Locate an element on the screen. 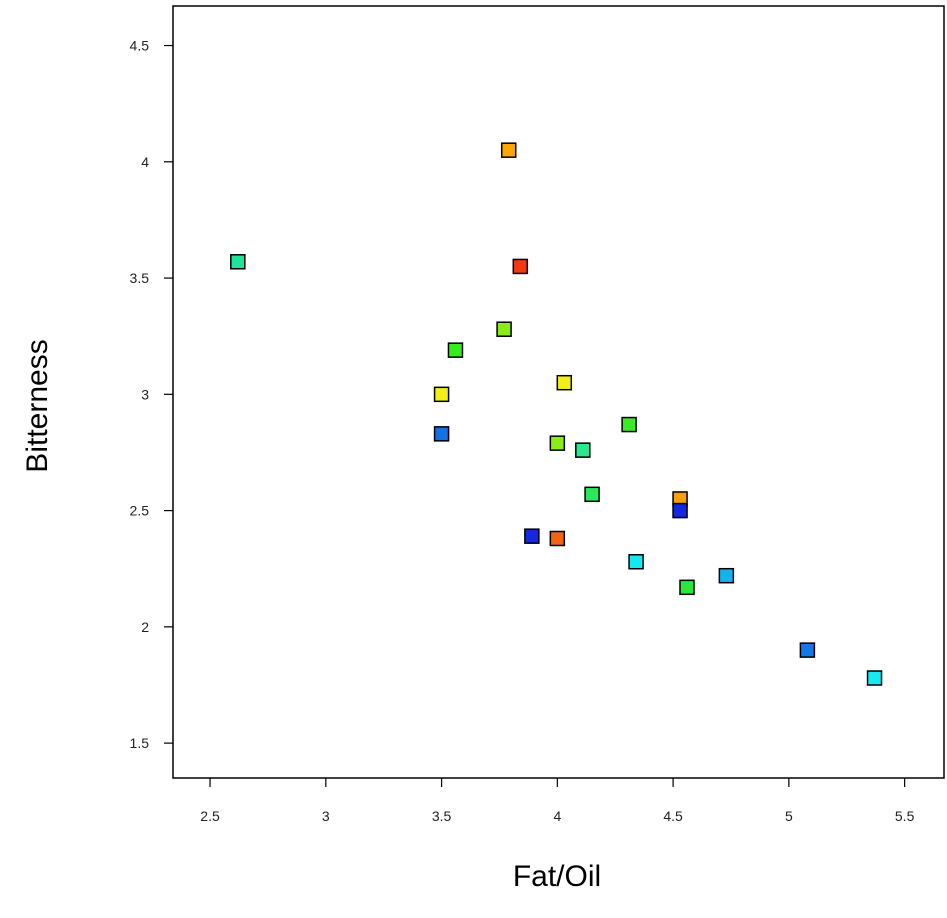 The width and height of the screenshot is (947, 918). x-tick-label: 4 is located at coordinates (557, 816).